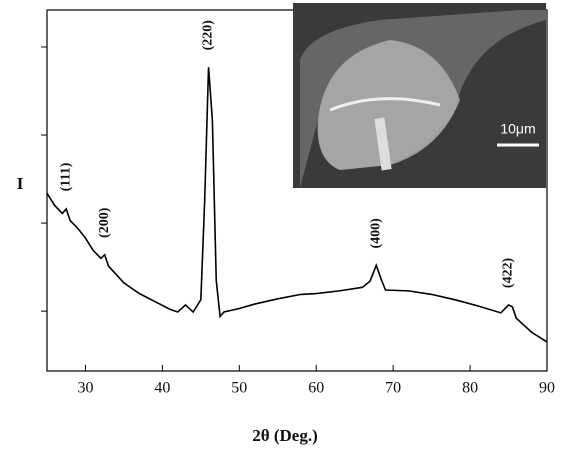  Describe the element at coordinates (162, 388) in the screenshot. I see `x-tick-label: 40` at that location.